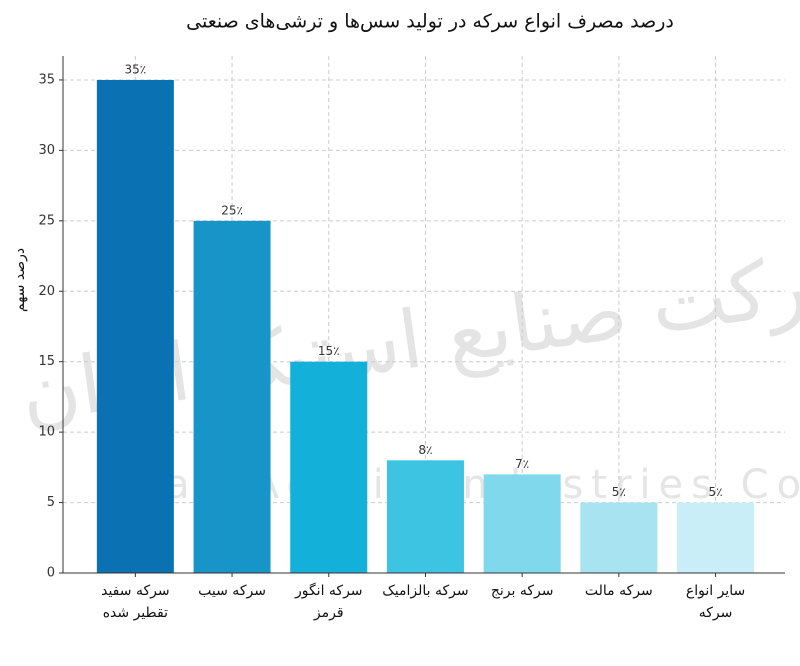 The width and height of the screenshot is (800, 666). What do you see at coordinates (135, 602) in the screenshot?
I see `x-tick-label: سرکه سفید تقطیر شده` at bounding box center [135, 602].